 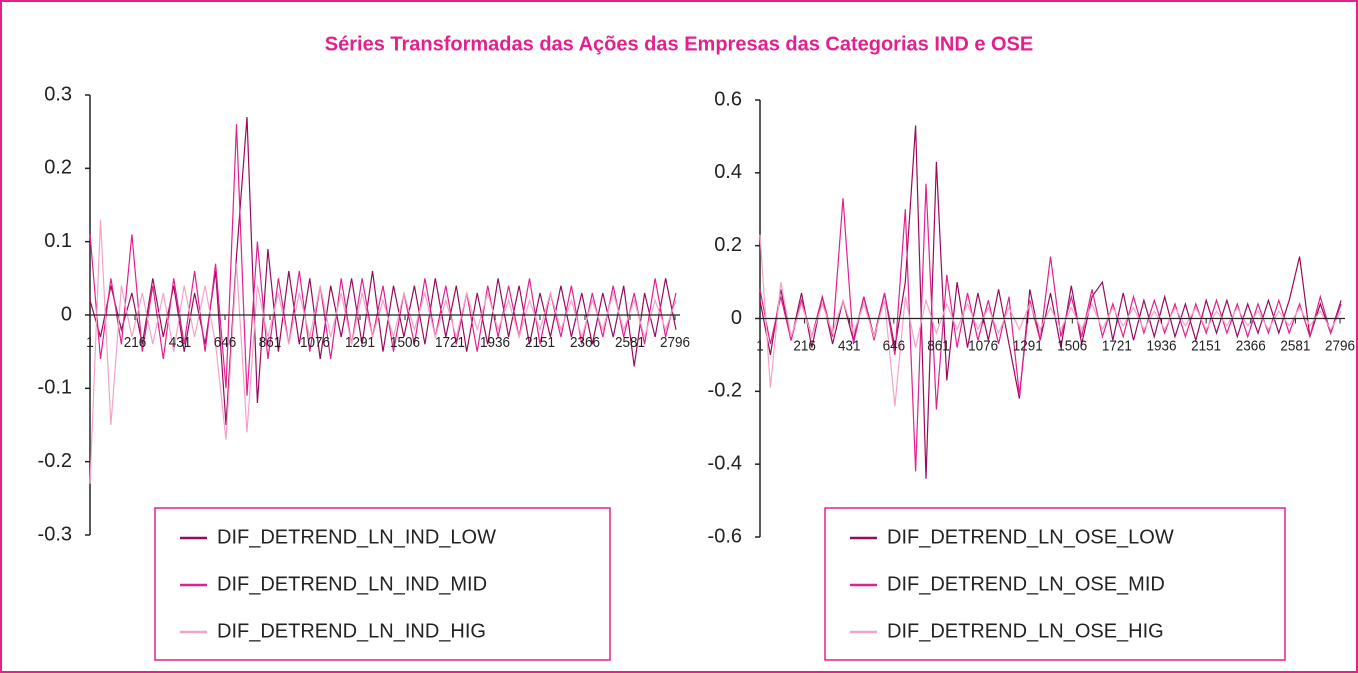 What do you see at coordinates (58, 94) in the screenshot?
I see `y-tick-label: 0.3` at bounding box center [58, 94].